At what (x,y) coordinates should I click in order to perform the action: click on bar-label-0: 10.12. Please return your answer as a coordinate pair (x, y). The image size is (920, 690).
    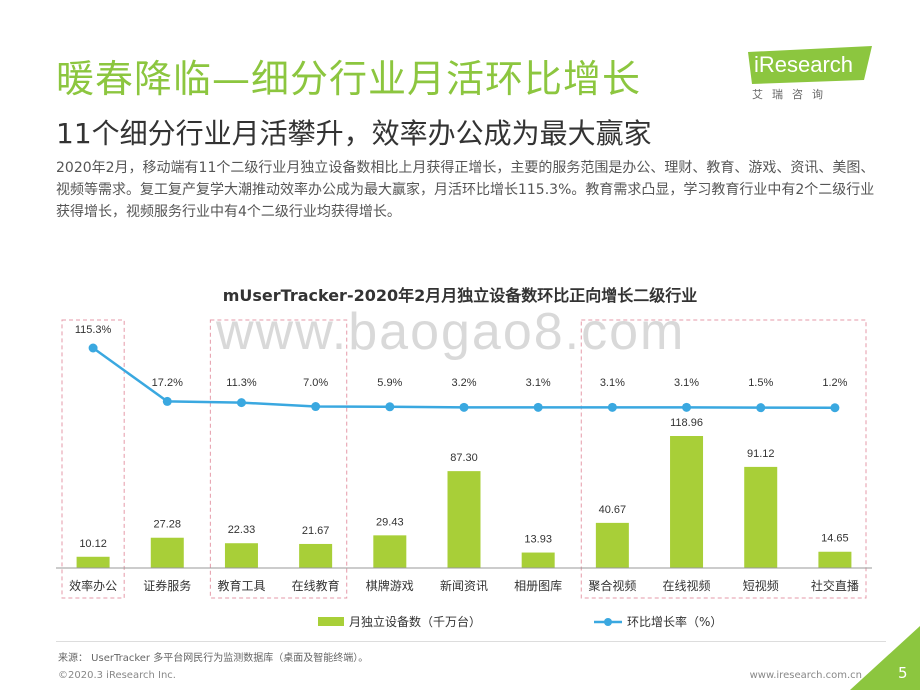
    Looking at the image, I should click on (93, 544).